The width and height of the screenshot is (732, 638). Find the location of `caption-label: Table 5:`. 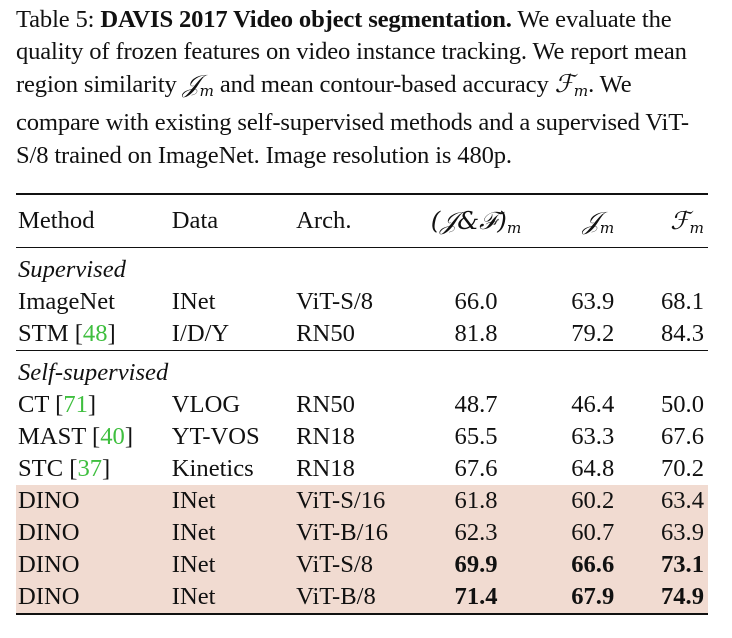

caption-label: Table 5: is located at coordinates (55, 19).